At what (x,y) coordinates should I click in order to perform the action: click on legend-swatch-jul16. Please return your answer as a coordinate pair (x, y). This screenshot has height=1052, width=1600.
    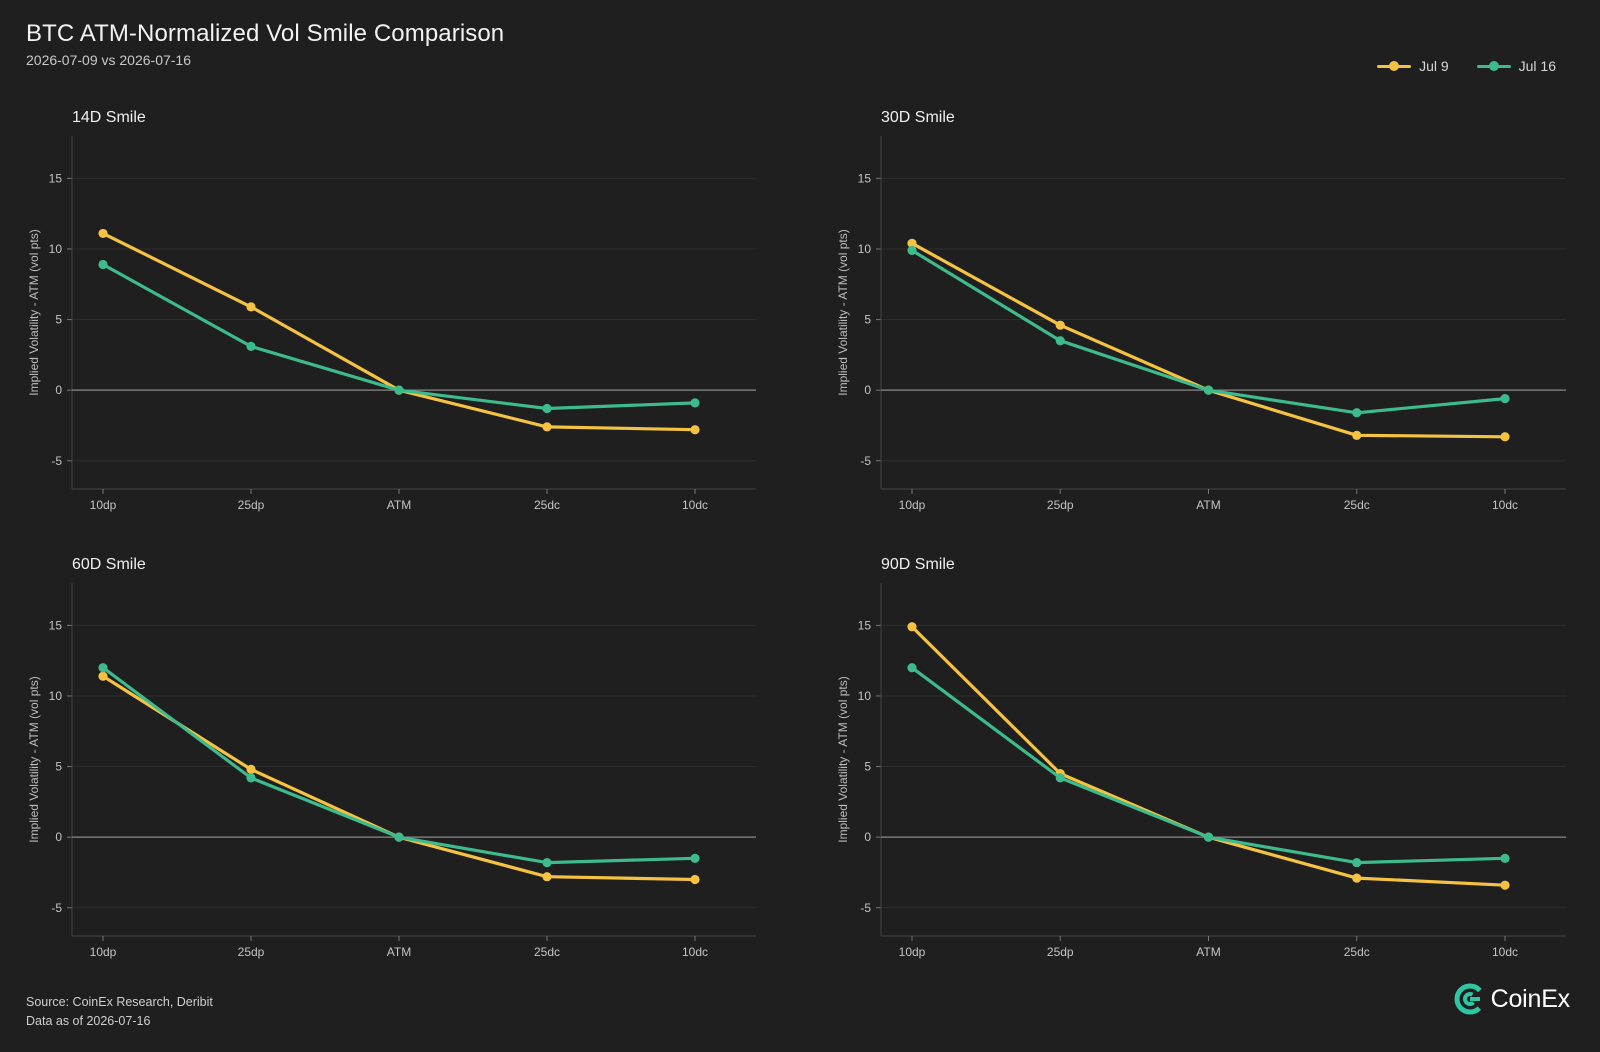
    Looking at the image, I should click on (1493, 66).